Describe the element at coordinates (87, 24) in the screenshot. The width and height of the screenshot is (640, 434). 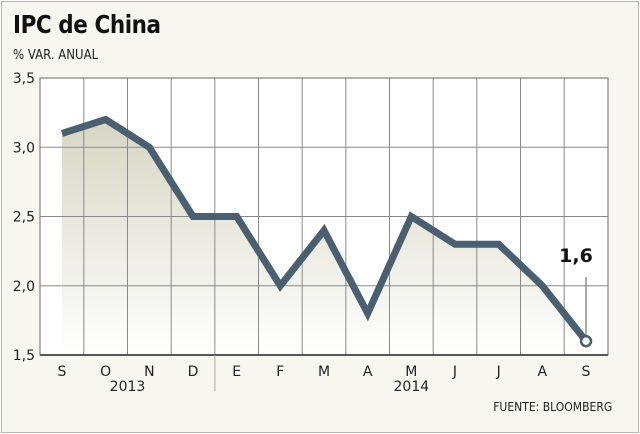
I see `chart-title: IPC de China` at that location.